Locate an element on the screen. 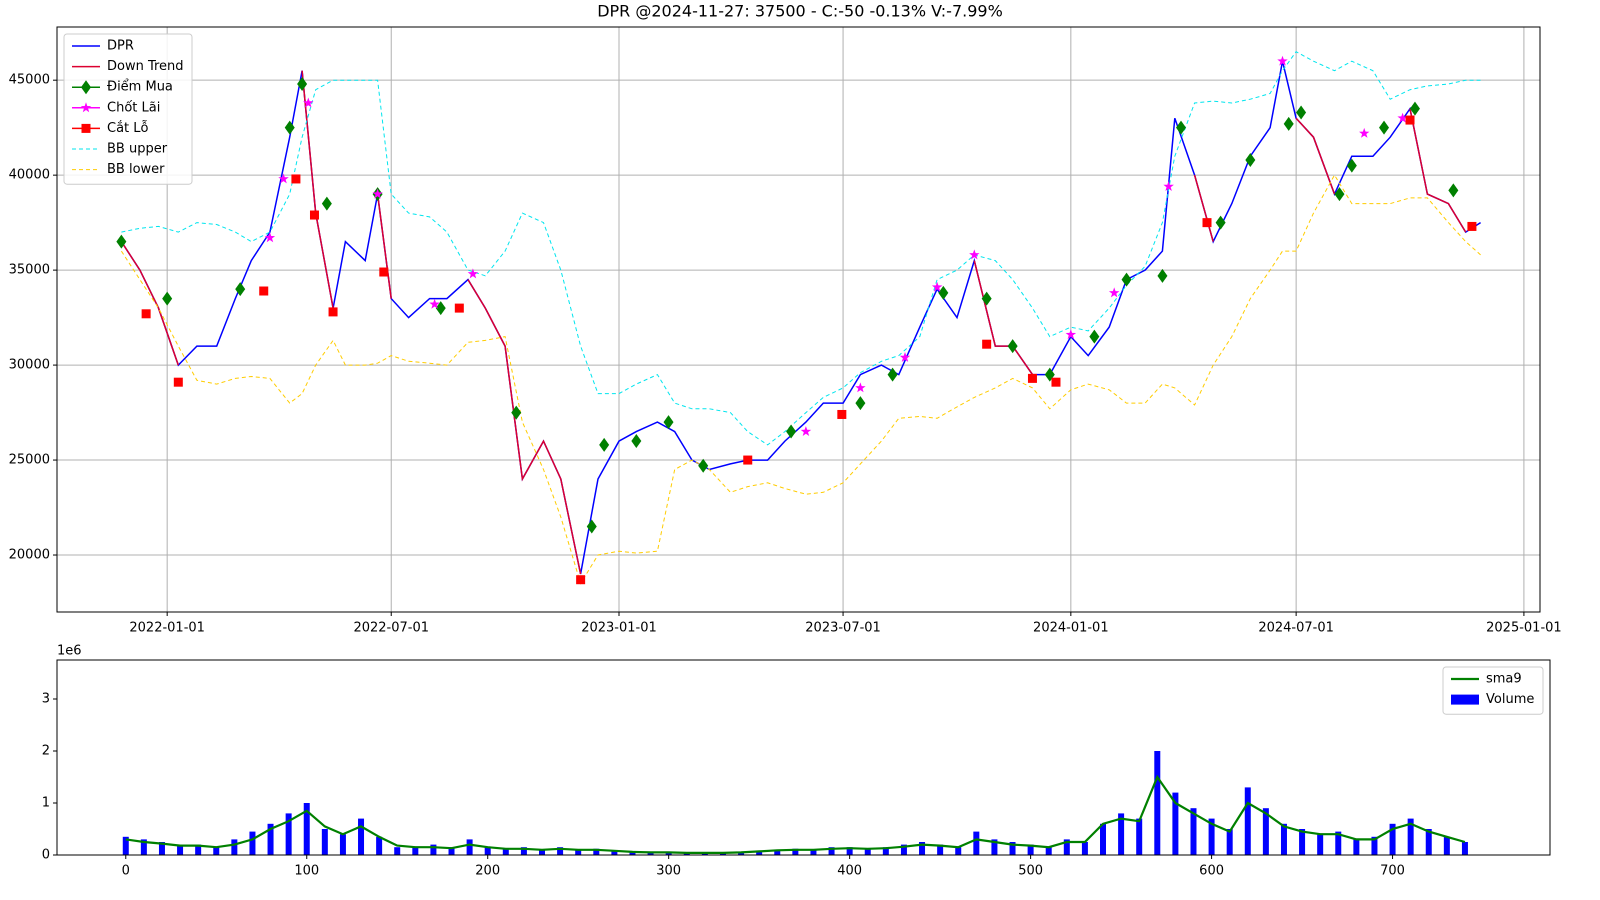 Image resolution: width=1600 pixels, height=900 pixels. x-tick-label: 0 is located at coordinates (126, 871).